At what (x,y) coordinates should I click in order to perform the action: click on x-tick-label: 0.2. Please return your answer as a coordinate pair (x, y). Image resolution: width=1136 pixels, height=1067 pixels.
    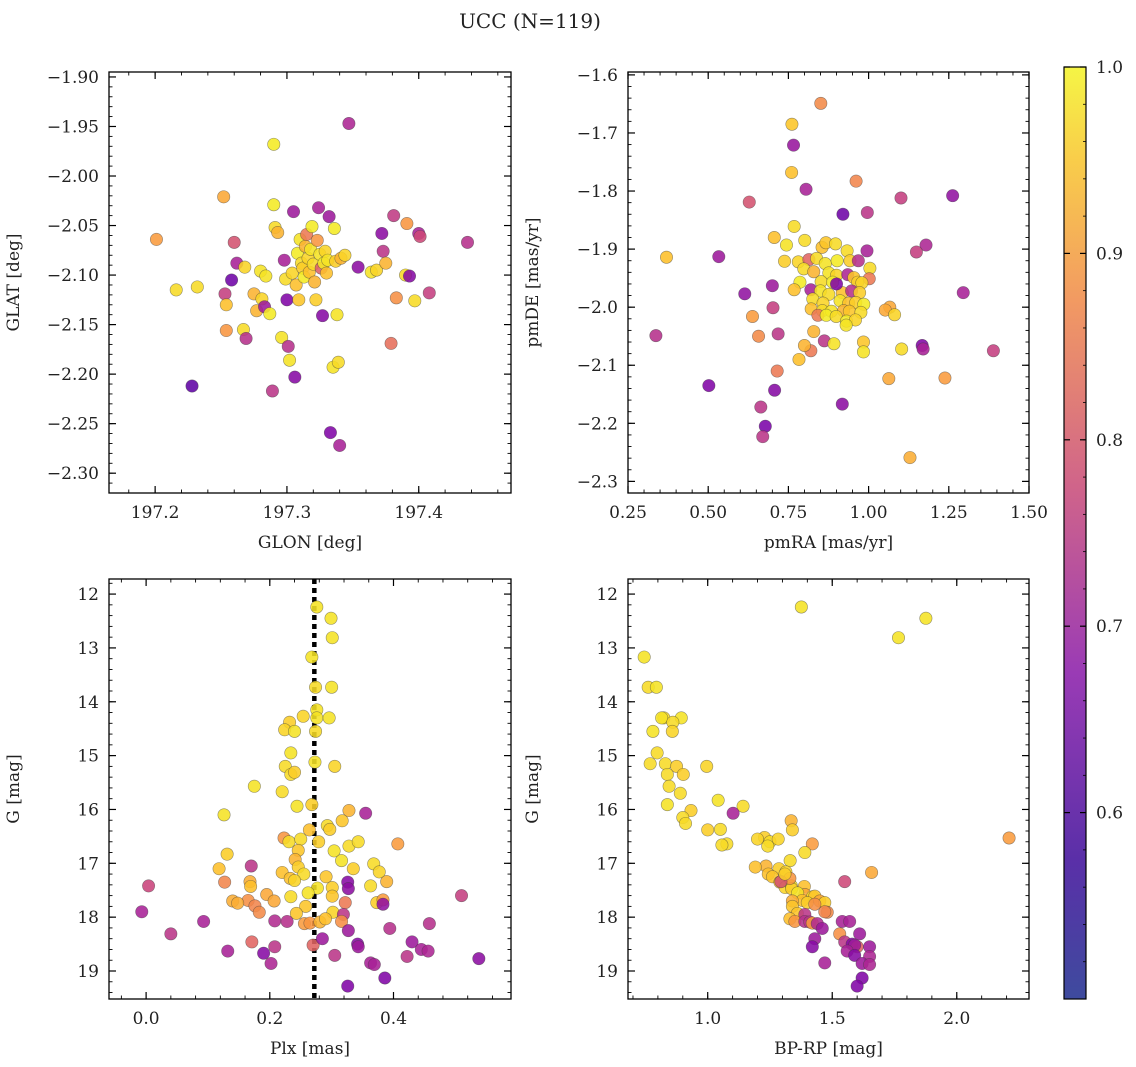
    Looking at the image, I should click on (269, 1019).